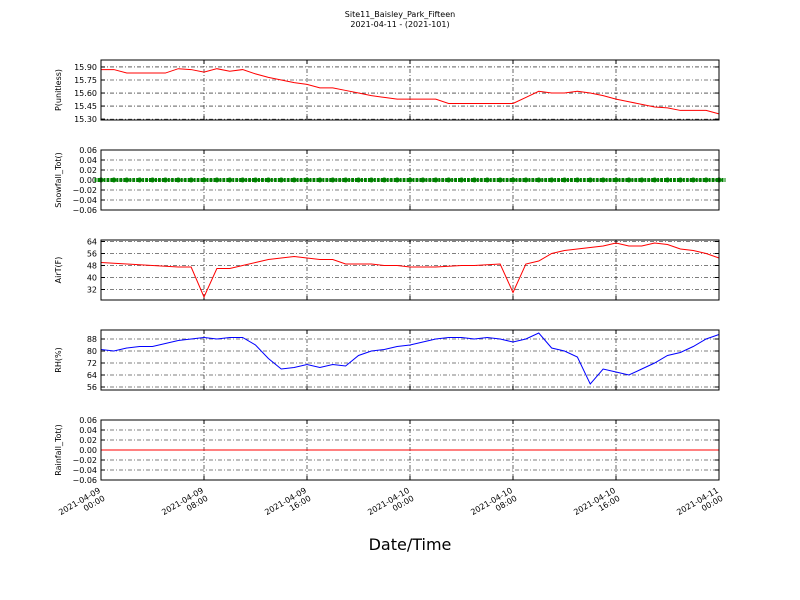  What do you see at coordinates (400, 14) in the screenshot?
I see `chart-title: Site11_Baisley_Park_Fifteen` at bounding box center [400, 14].